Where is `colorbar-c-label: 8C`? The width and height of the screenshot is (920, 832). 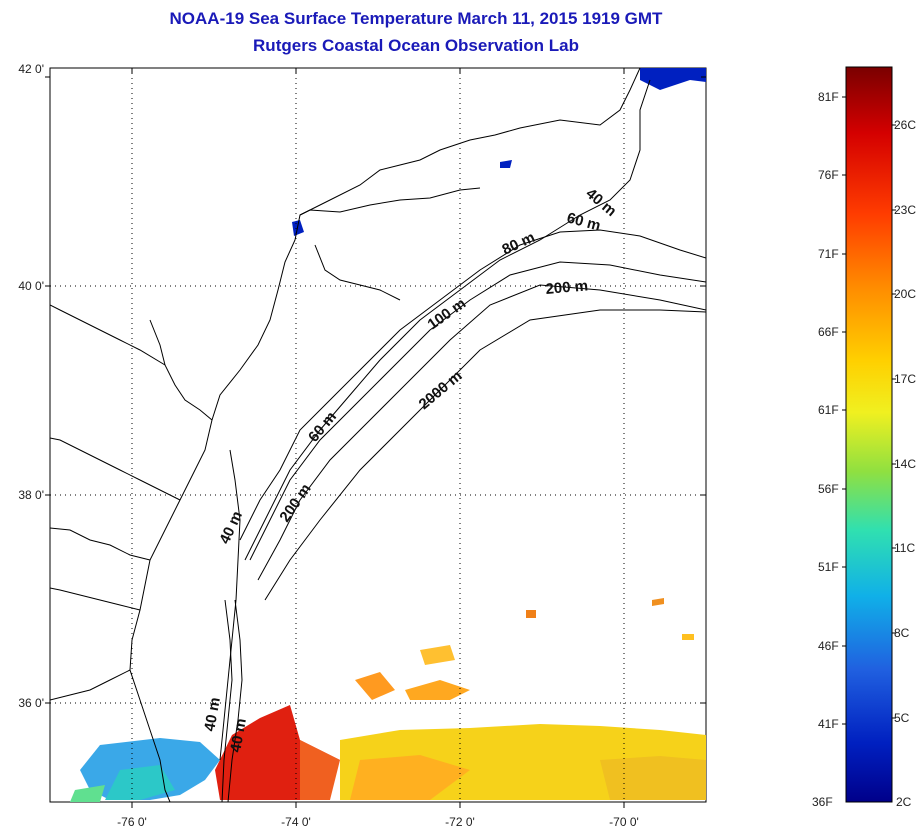
colorbar-c-label: 8C is located at coordinates (902, 633).